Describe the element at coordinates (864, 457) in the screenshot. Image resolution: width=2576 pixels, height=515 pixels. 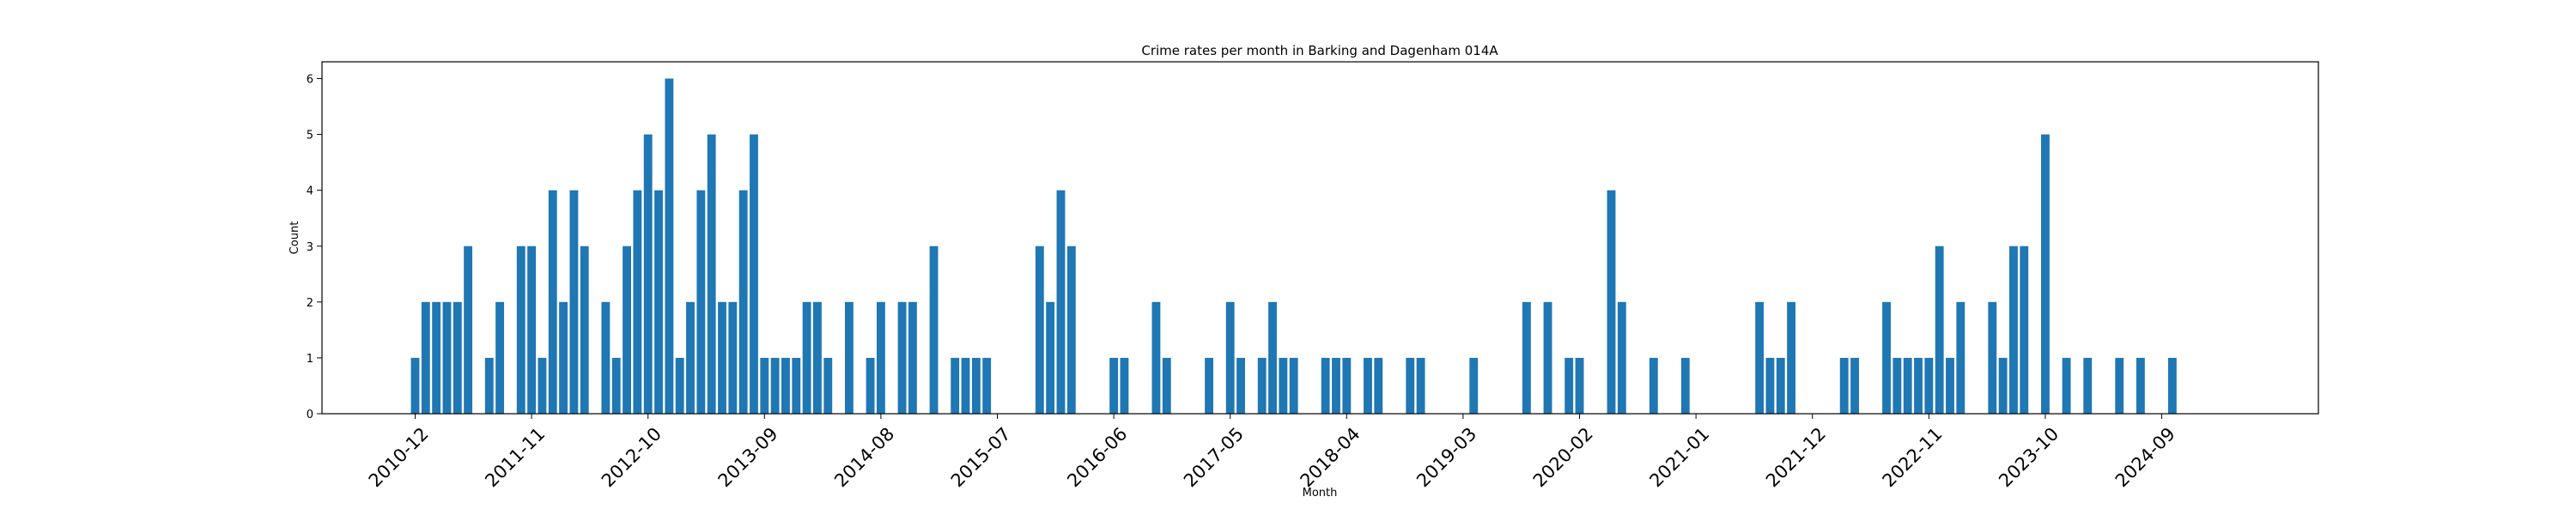
I see `x-tick-label: 2014-08` at that location.